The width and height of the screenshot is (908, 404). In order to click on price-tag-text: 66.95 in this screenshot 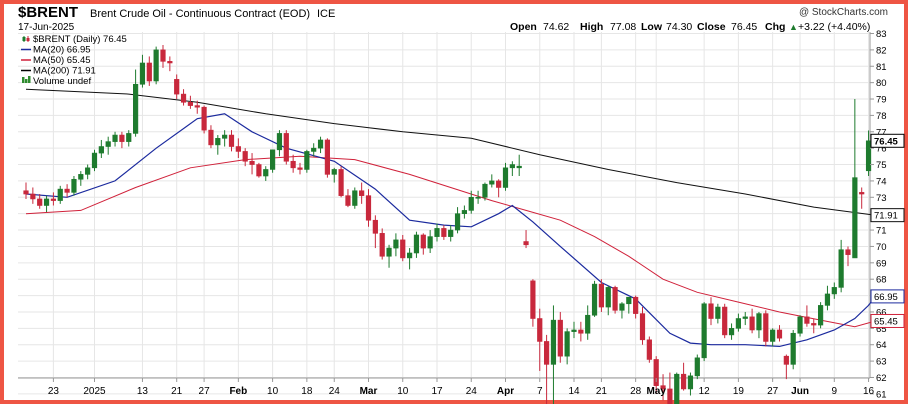, I will do `click(886, 297)`.